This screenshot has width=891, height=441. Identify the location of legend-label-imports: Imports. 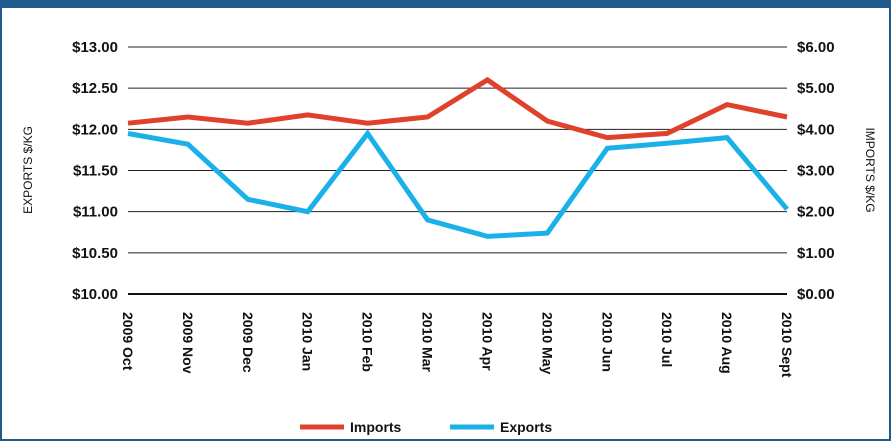
(376, 427).